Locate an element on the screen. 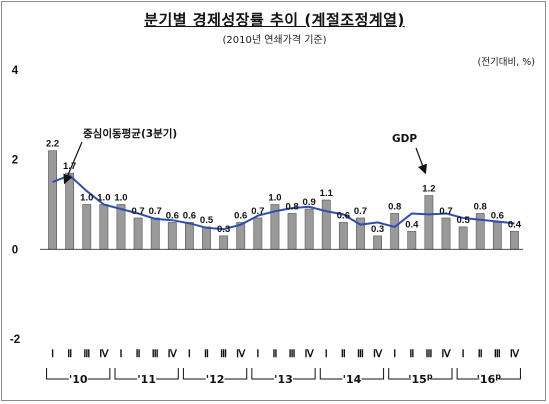 Image resolution: width=549 pixels, height=404 pixels. data-label-5: 0.7 is located at coordinates (137, 211).